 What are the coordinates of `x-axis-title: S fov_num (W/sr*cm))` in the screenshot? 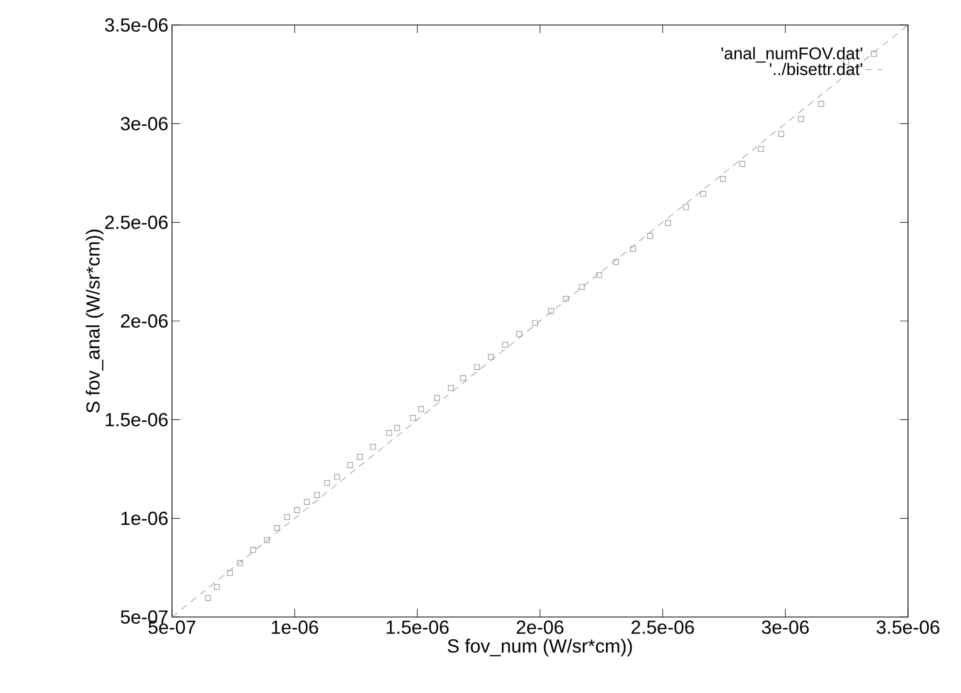 It's located at (540, 647).